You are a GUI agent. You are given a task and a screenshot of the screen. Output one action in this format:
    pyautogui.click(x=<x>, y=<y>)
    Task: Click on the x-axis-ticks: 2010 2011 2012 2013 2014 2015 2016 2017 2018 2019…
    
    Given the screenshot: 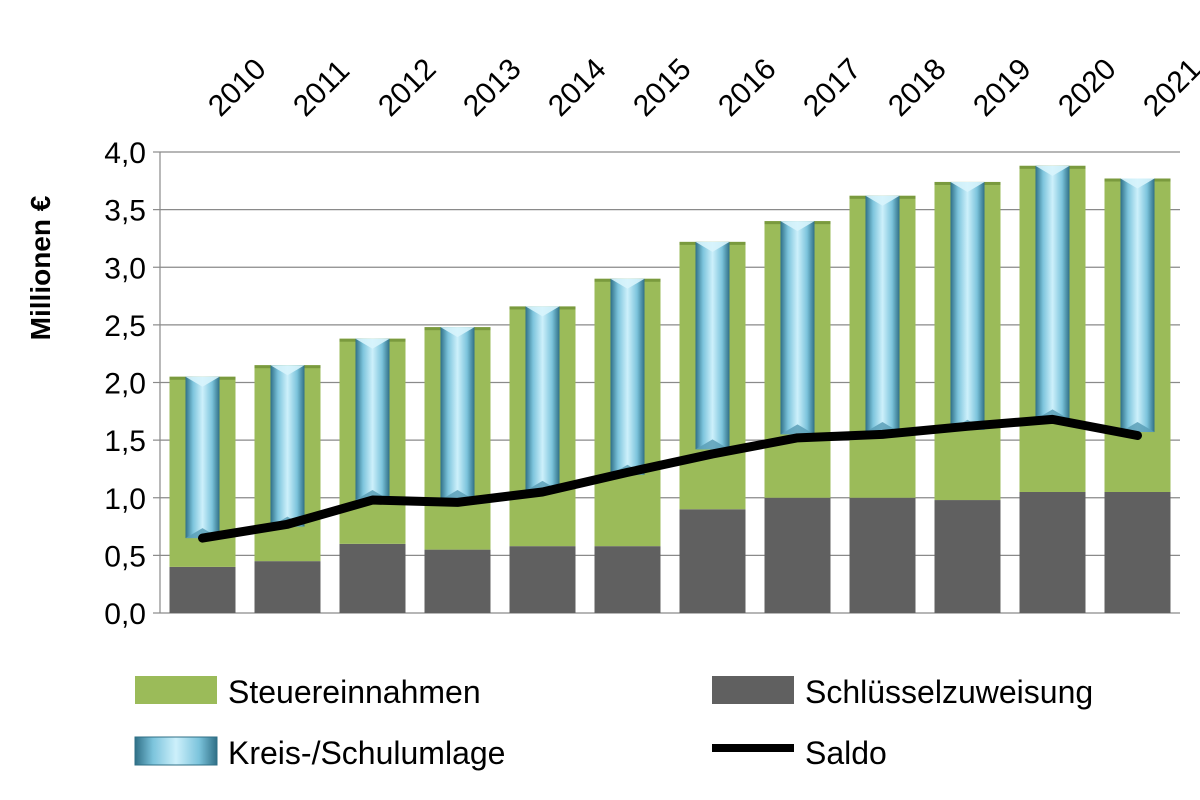 What is the action you would take?
    pyautogui.click(x=701, y=87)
    